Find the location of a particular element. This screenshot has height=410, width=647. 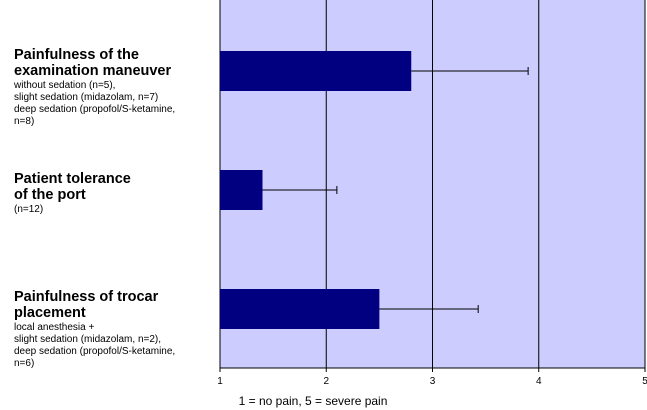

tick-label: 4 is located at coordinates (539, 381).